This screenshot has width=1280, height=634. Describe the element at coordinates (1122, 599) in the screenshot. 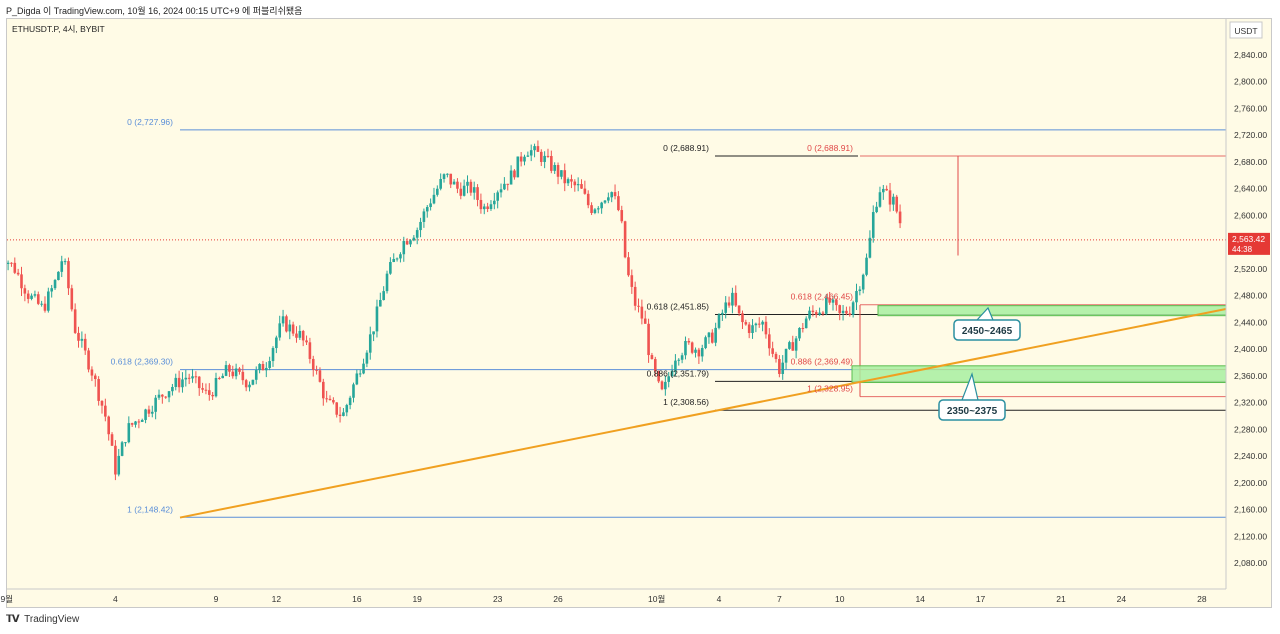

I see `x-tick-label: 24` at that location.